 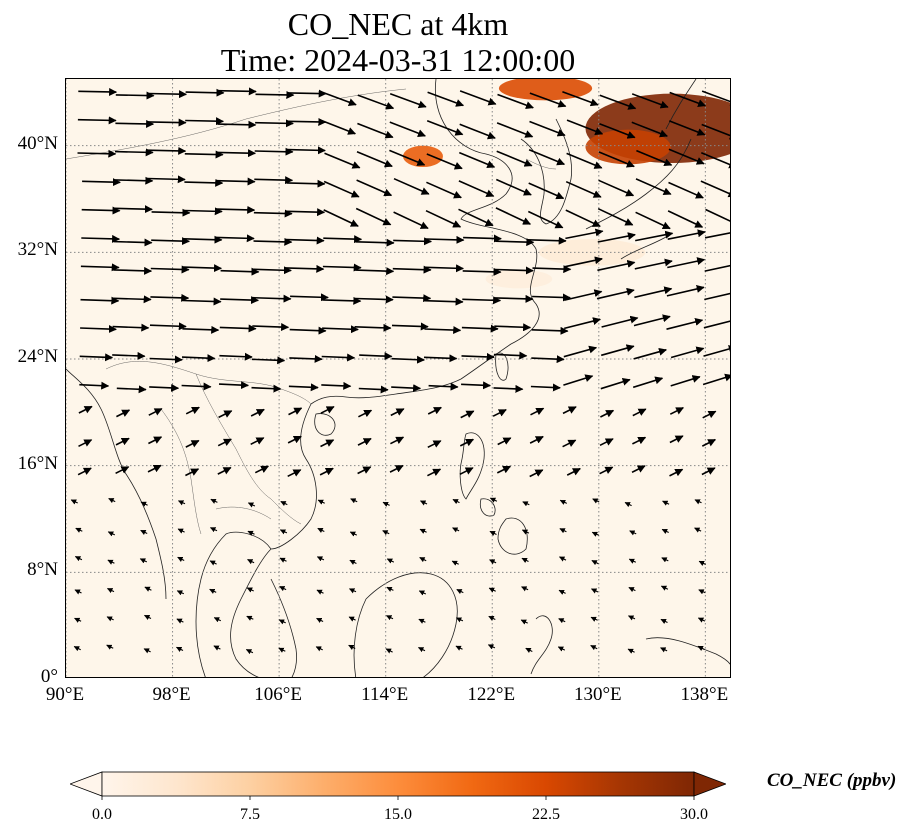 I want to click on coastline-mindanao, so click(x=512, y=536).